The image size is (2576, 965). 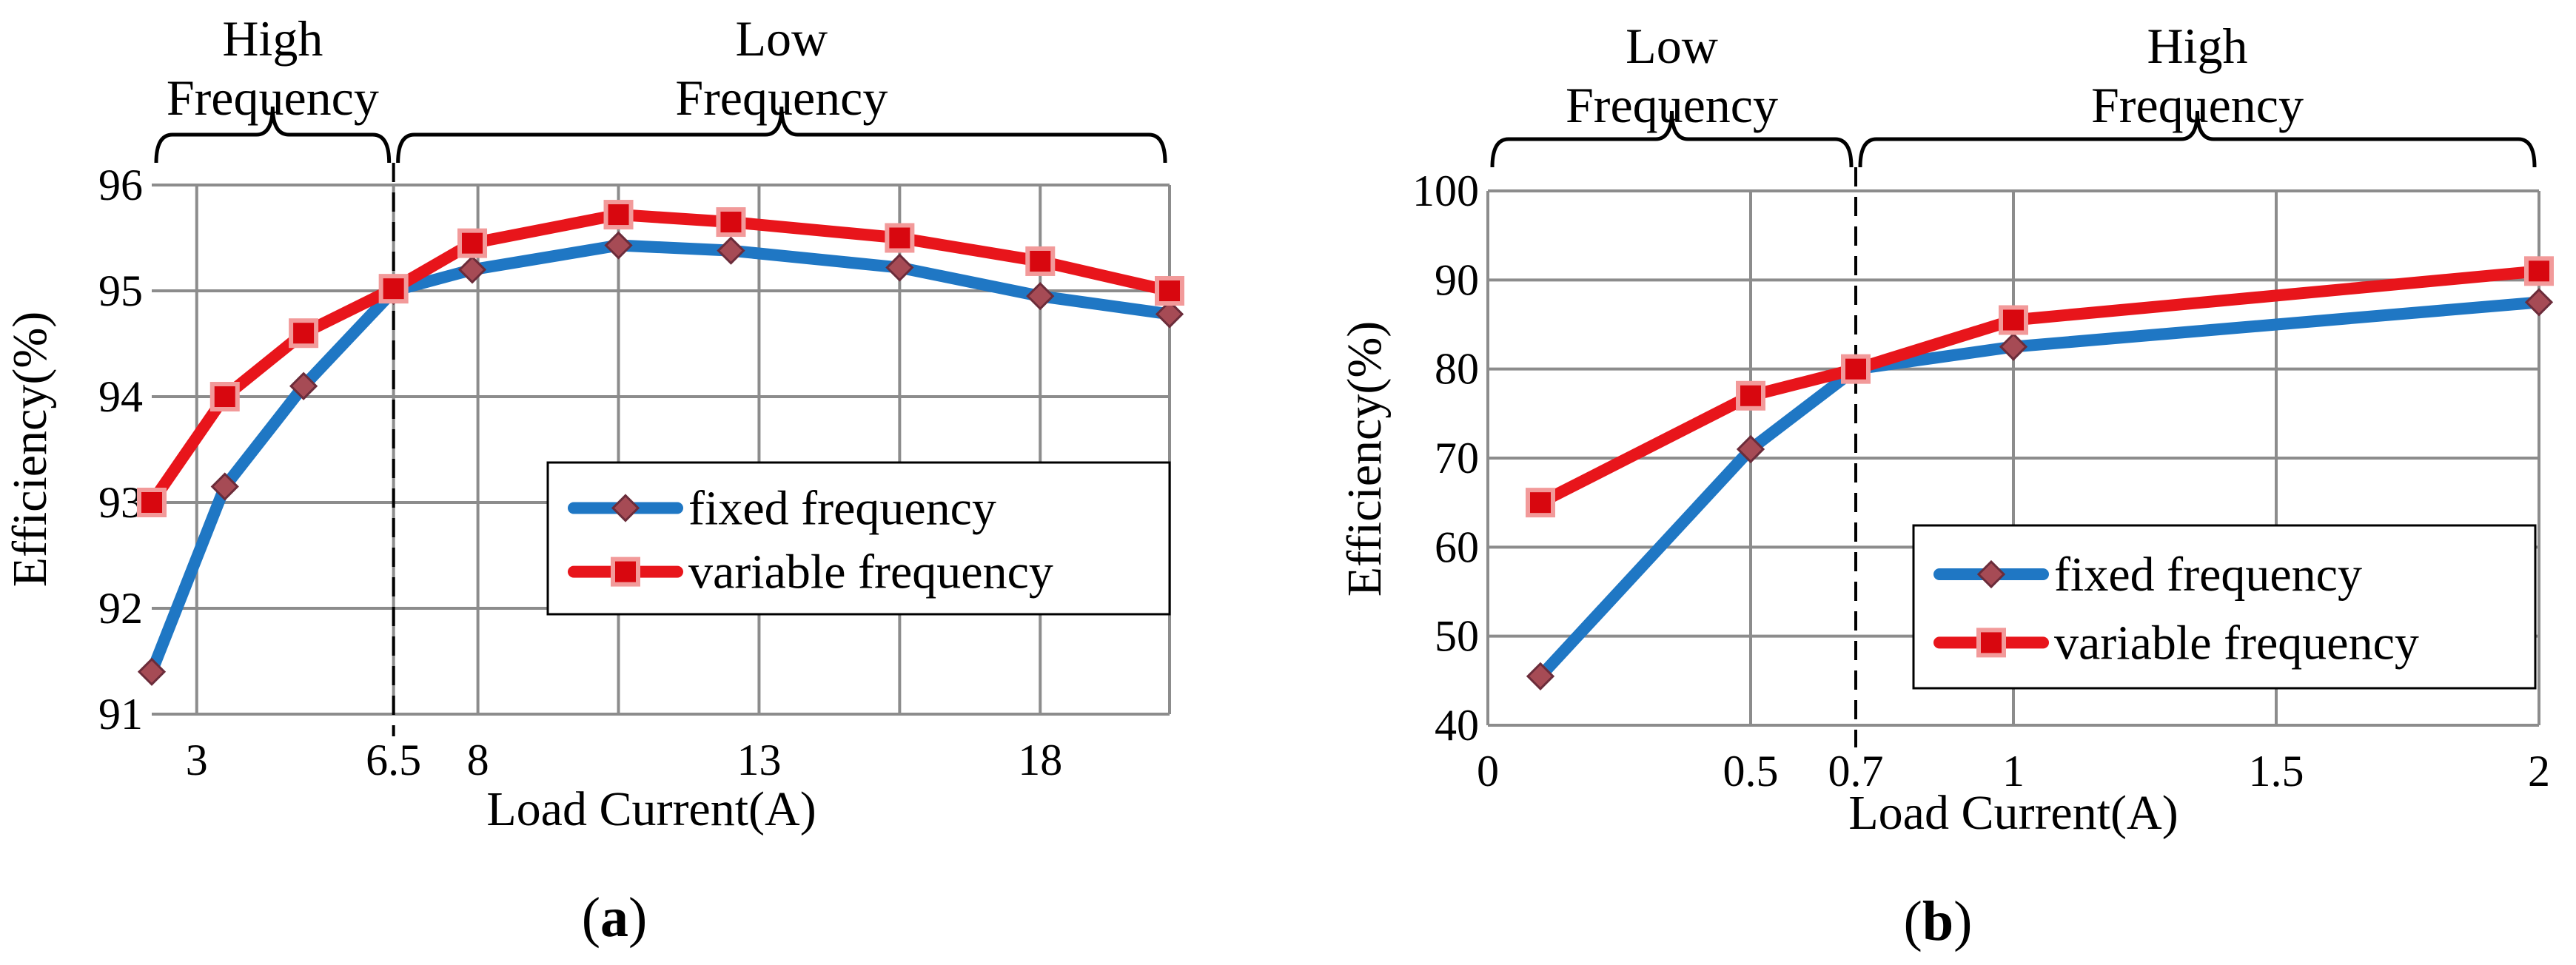 I want to click on y-tick-label: 50, so click(x=1457, y=636).